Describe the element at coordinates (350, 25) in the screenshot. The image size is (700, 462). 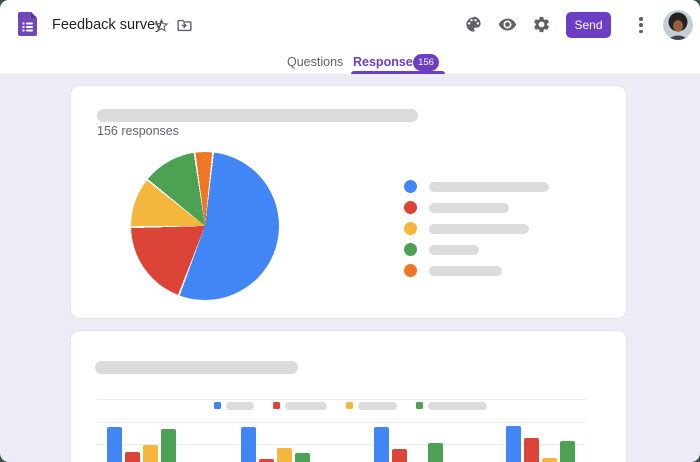
I see `app-bar: Feedback survey Send` at that location.